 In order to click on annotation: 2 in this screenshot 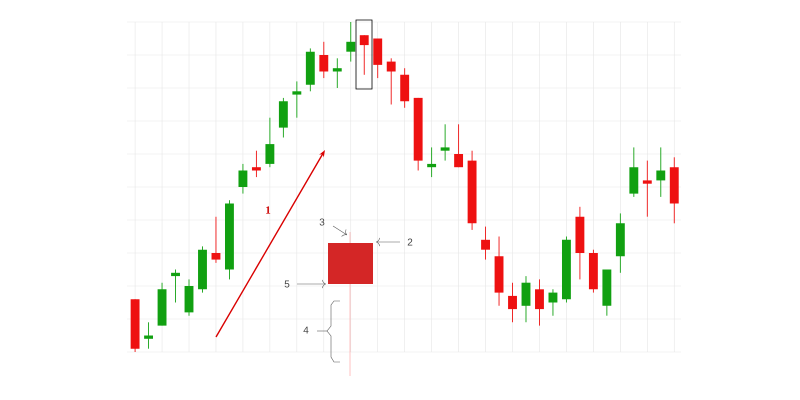, I will do `click(410, 242)`.